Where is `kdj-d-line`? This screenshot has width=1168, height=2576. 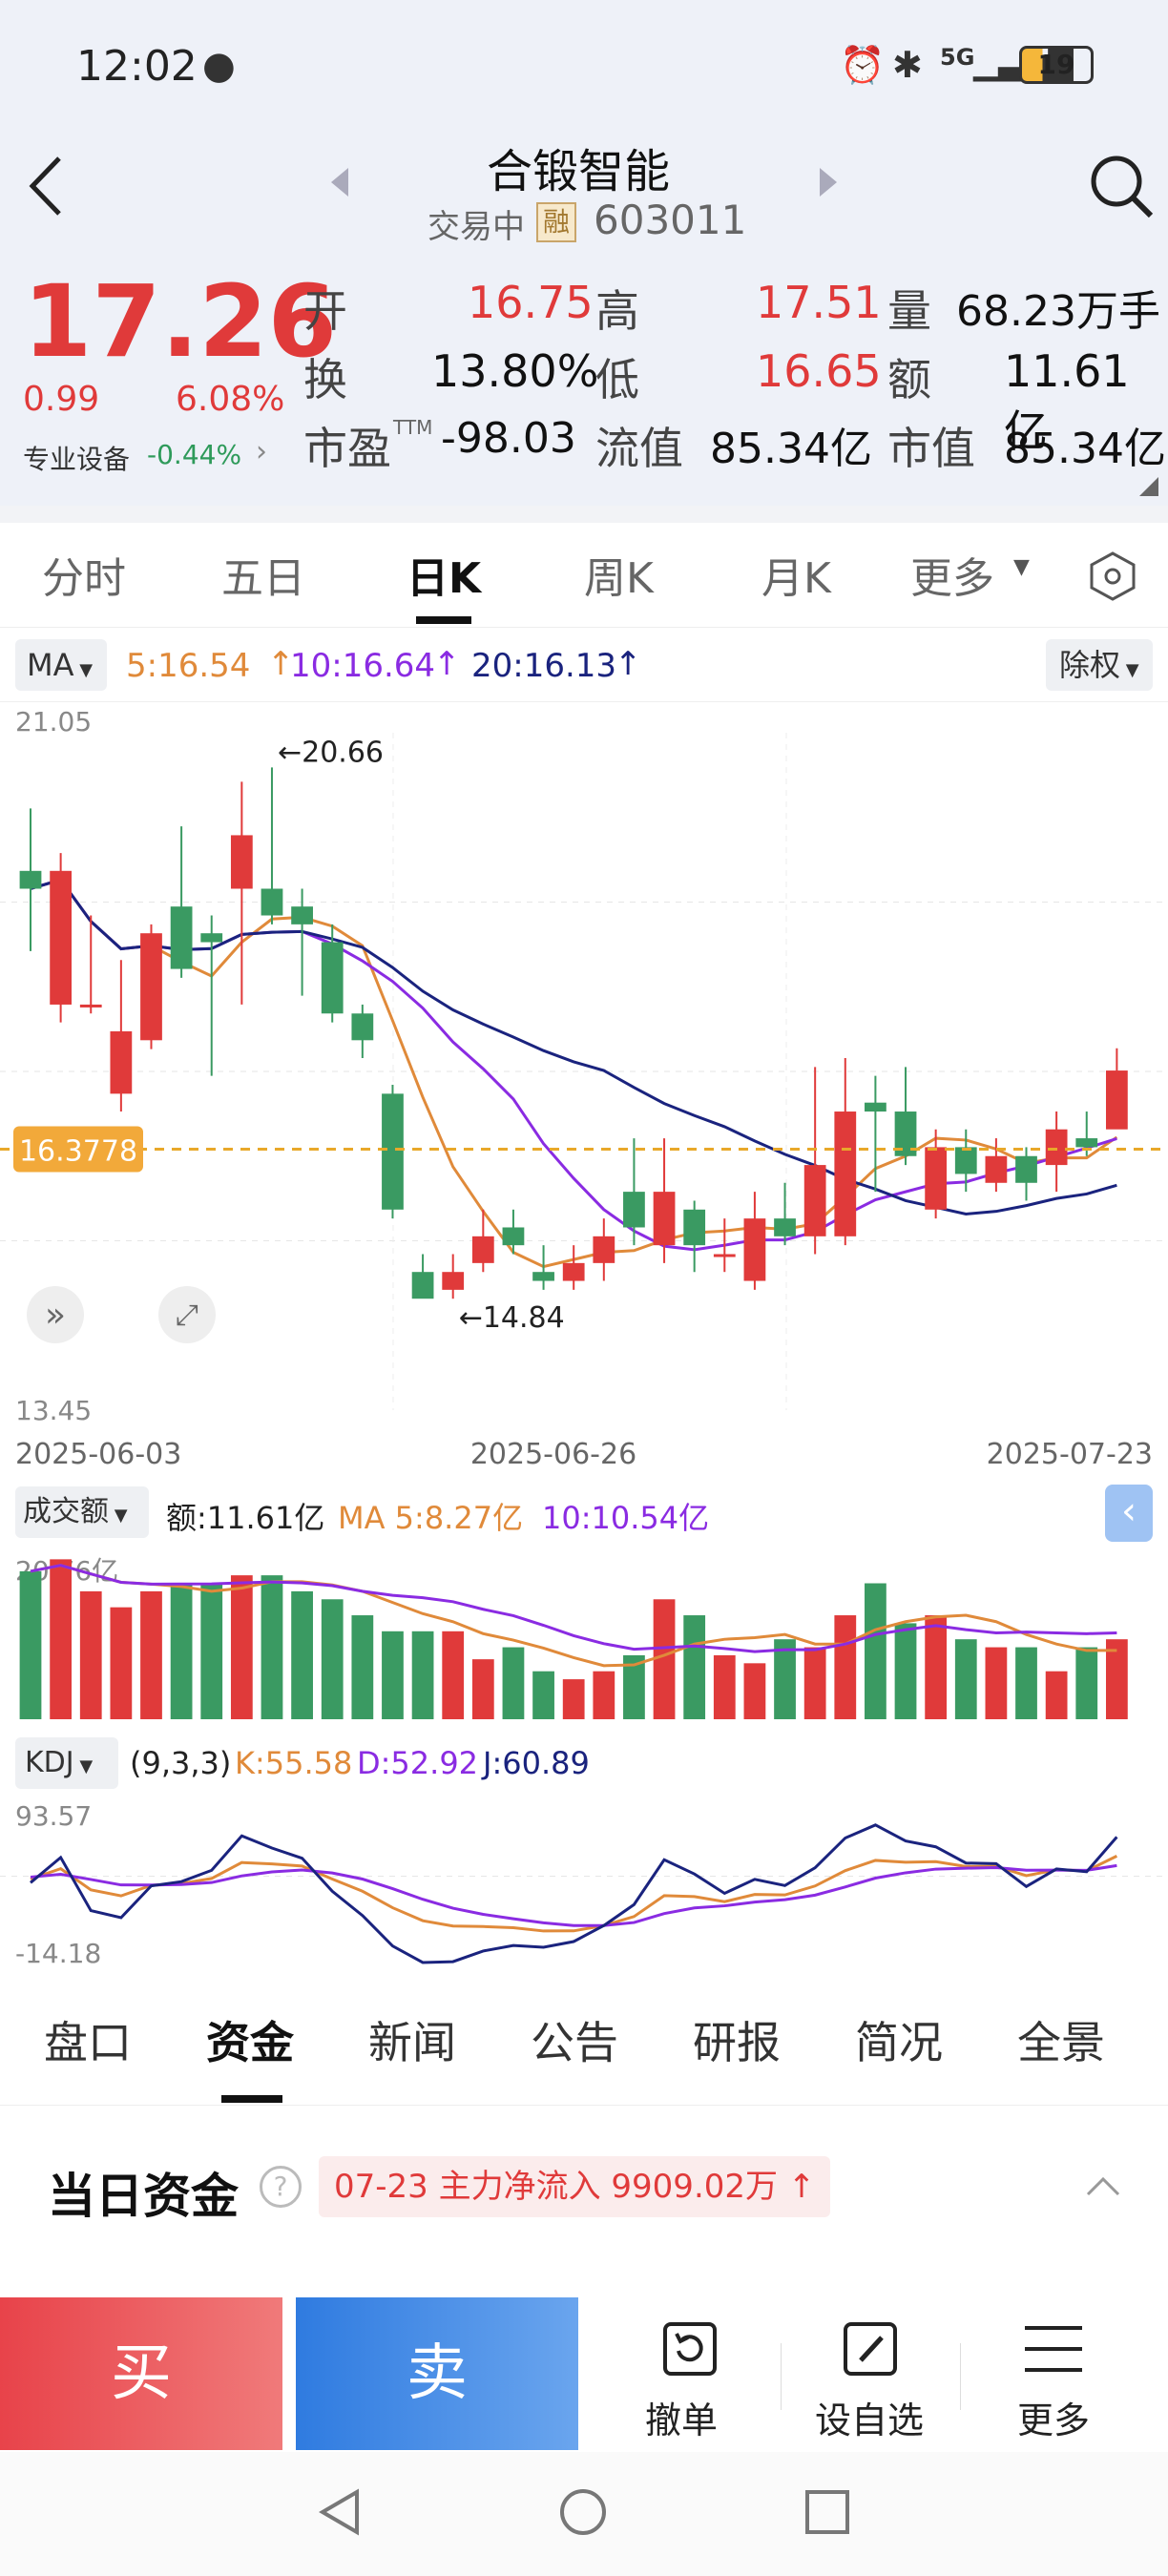
kdj-d-line is located at coordinates (573, 1895).